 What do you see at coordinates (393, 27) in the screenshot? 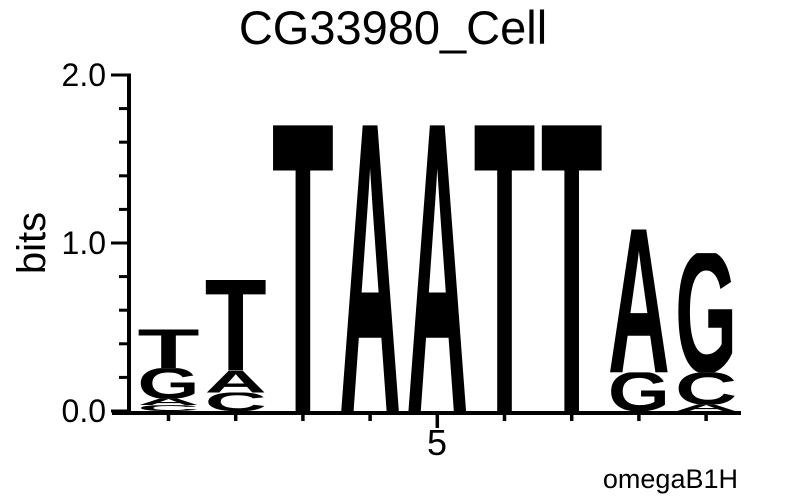
I see `chart-title: CG33980_Cell` at bounding box center [393, 27].